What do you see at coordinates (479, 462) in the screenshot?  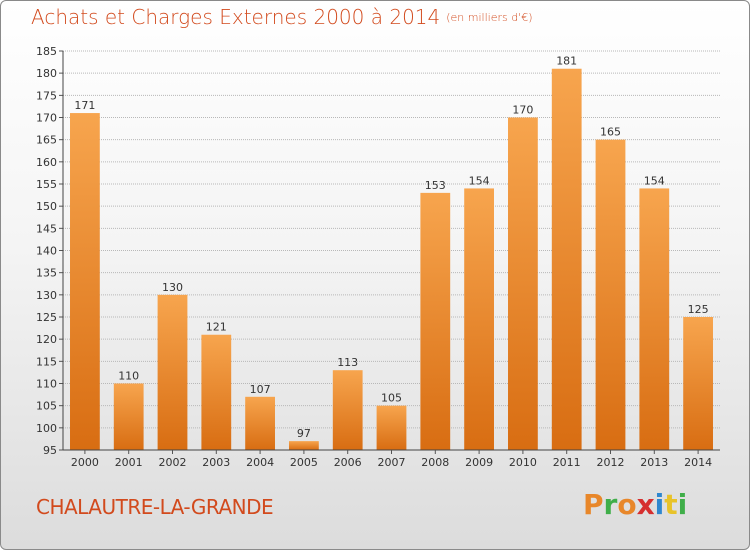 I see `x-tick-label: 2009` at bounding box center [479, 462].